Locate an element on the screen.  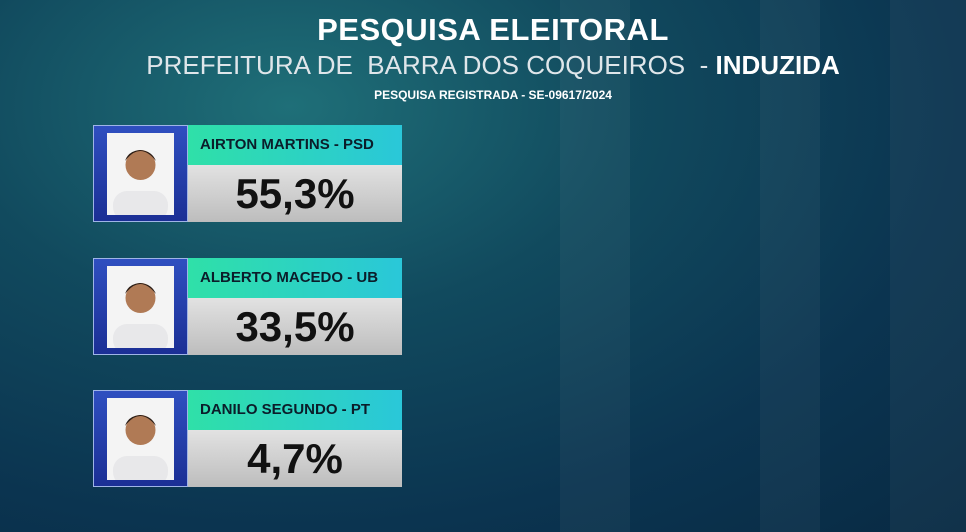
candidate-card: DANILO SEGUNDO - PT 4,7% is located at coordinates (247, 438).